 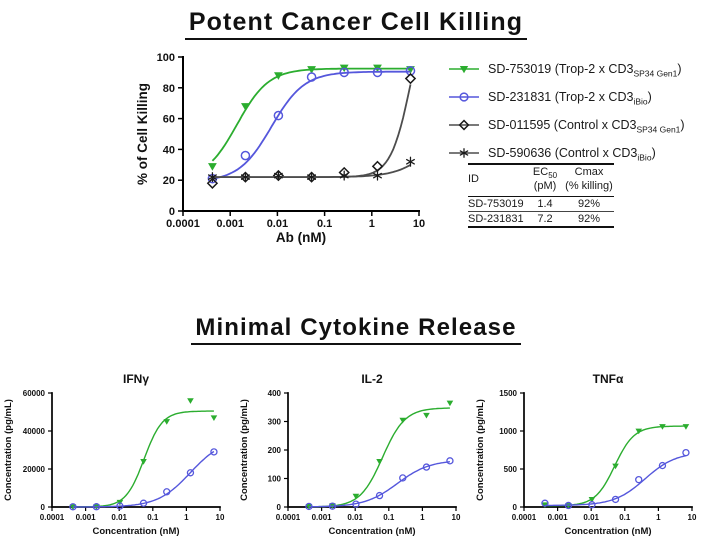 I want to click on legend-label: SD-231831 (Trop-2 x CD3iBio), so click(x=570, y=98).